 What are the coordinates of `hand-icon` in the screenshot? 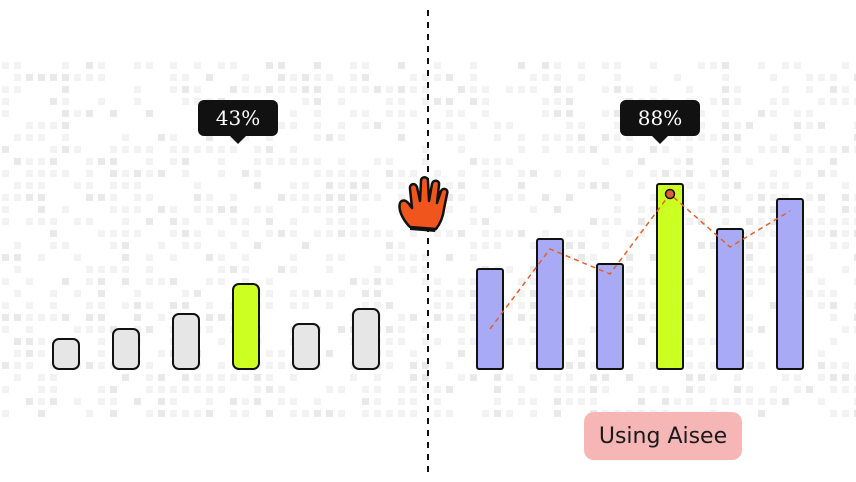 It's located at (423, 204).